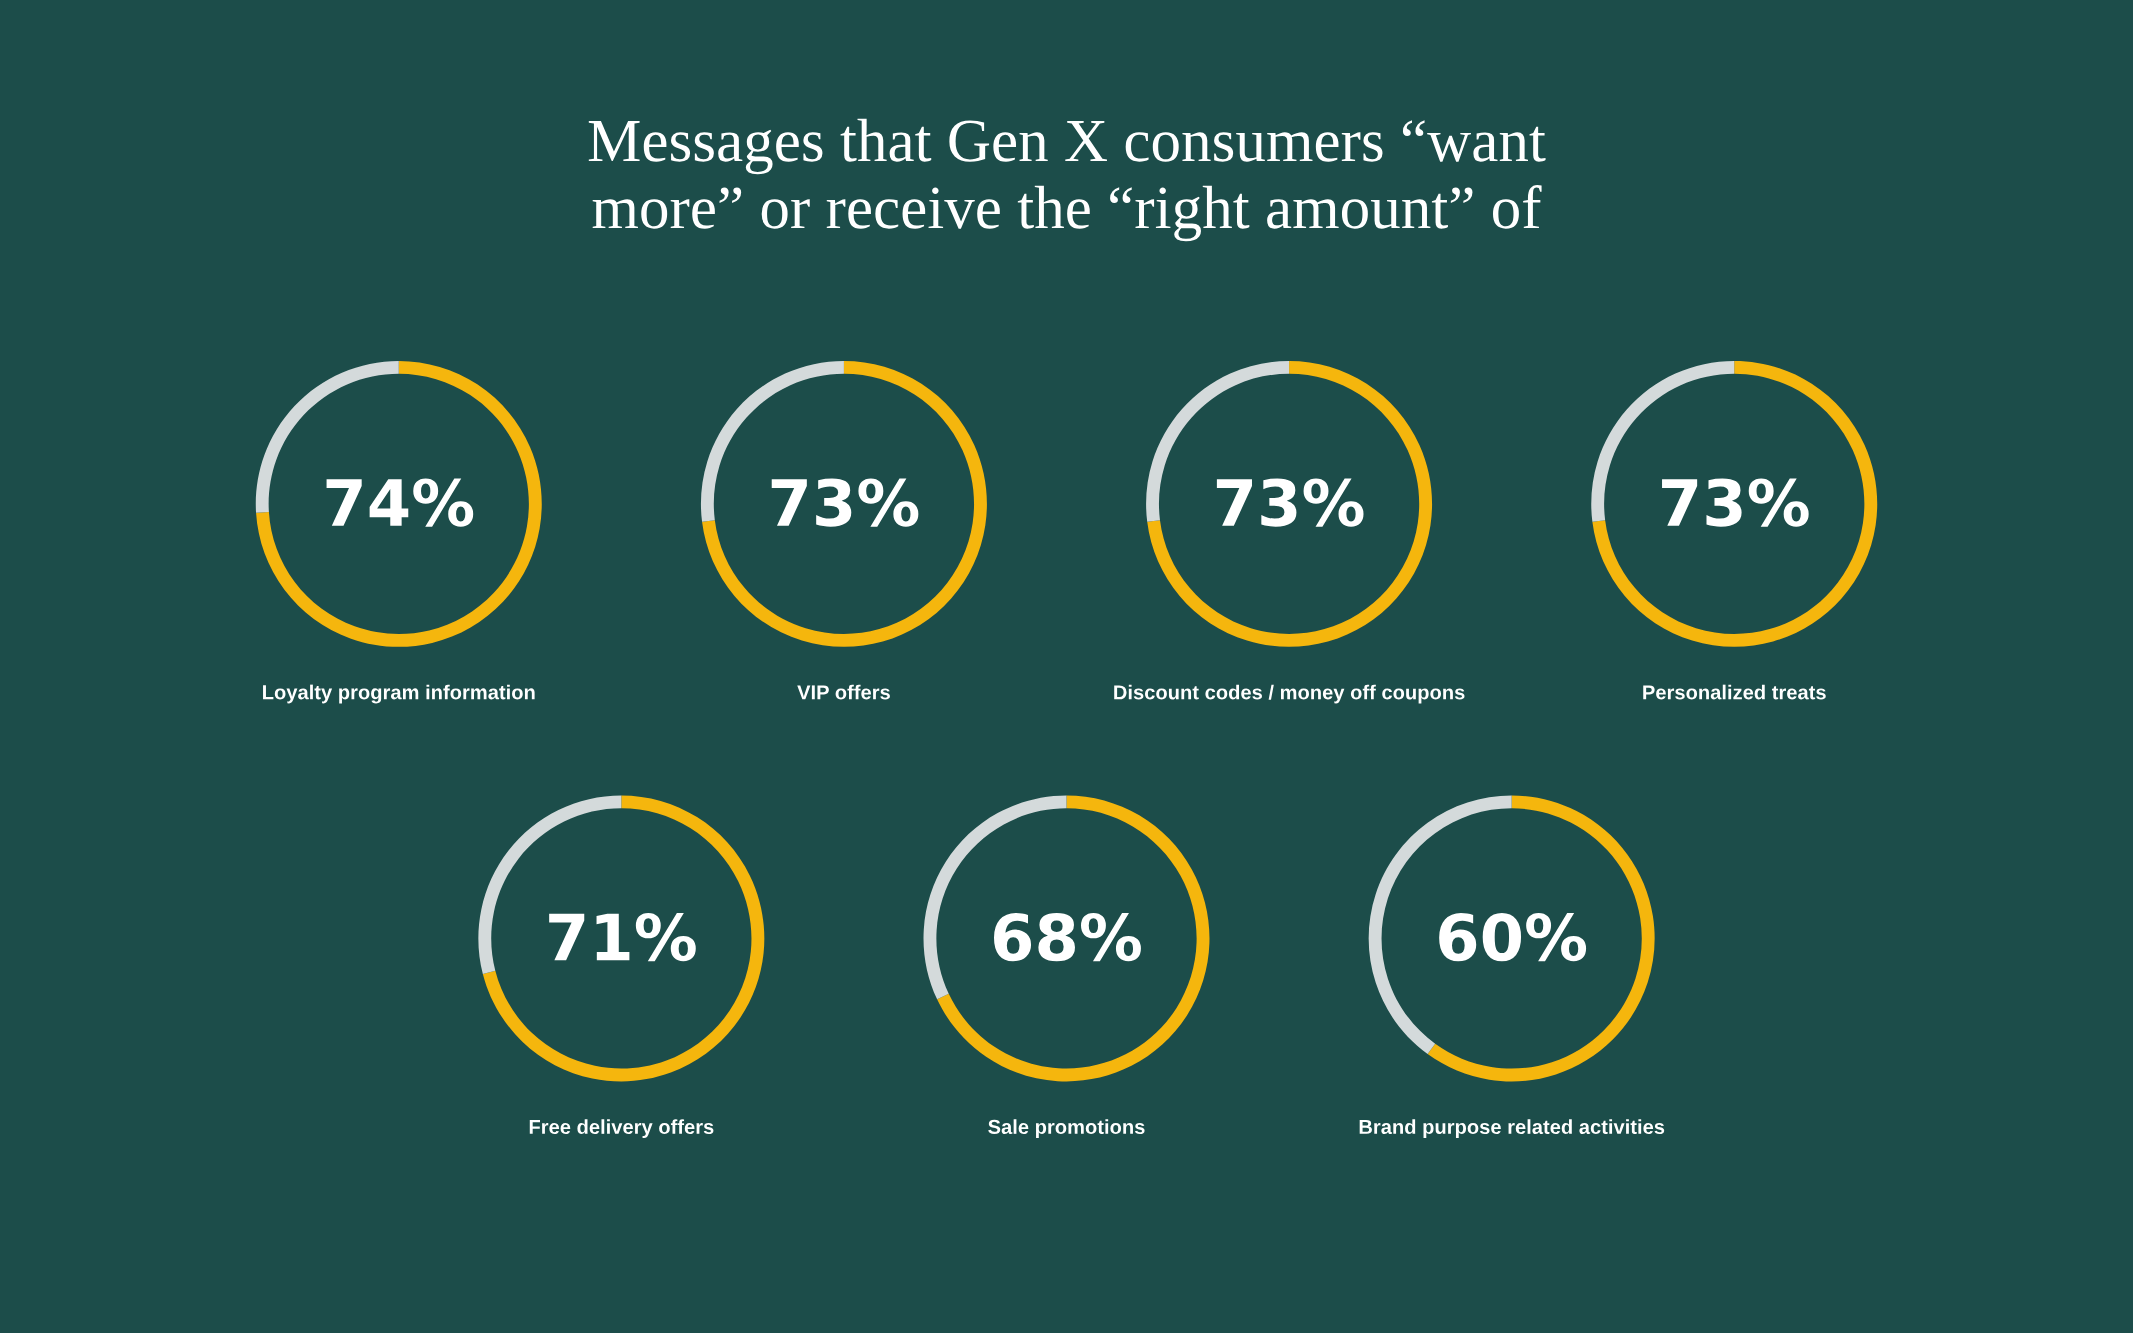 The height and width of the screenshot is (1333, 2133). What do you see at coordinates (399, 694) in the screenshot?
I see `text: Loyalty program information` at bounding box center [399, 694].